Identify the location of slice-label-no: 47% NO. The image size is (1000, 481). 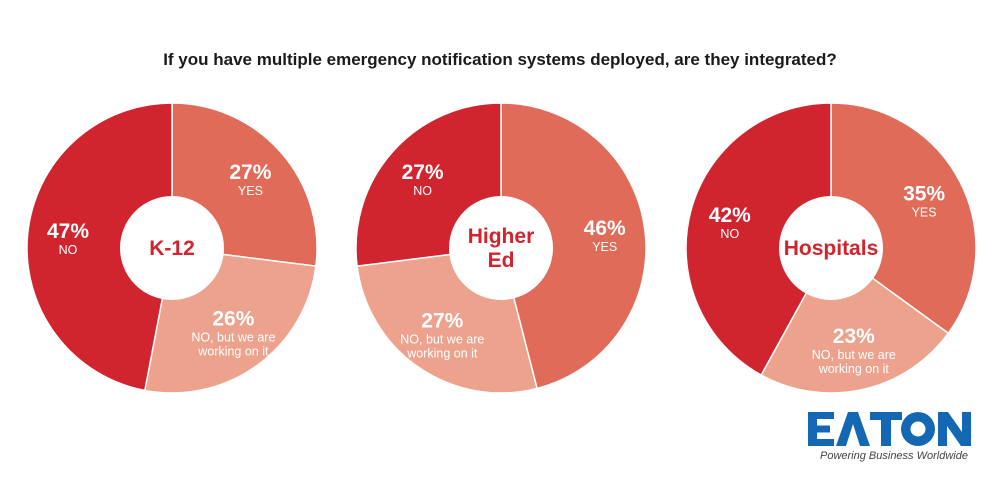
(68, 238).